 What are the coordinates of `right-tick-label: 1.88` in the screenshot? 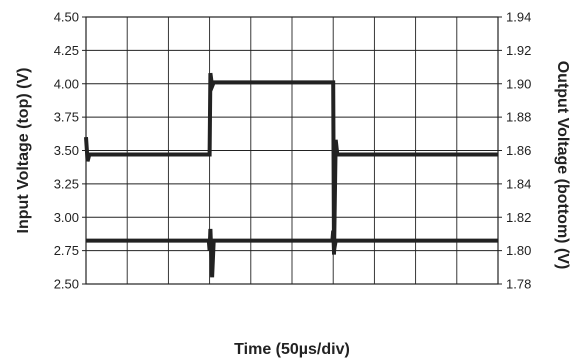 It's located at (518, 117).